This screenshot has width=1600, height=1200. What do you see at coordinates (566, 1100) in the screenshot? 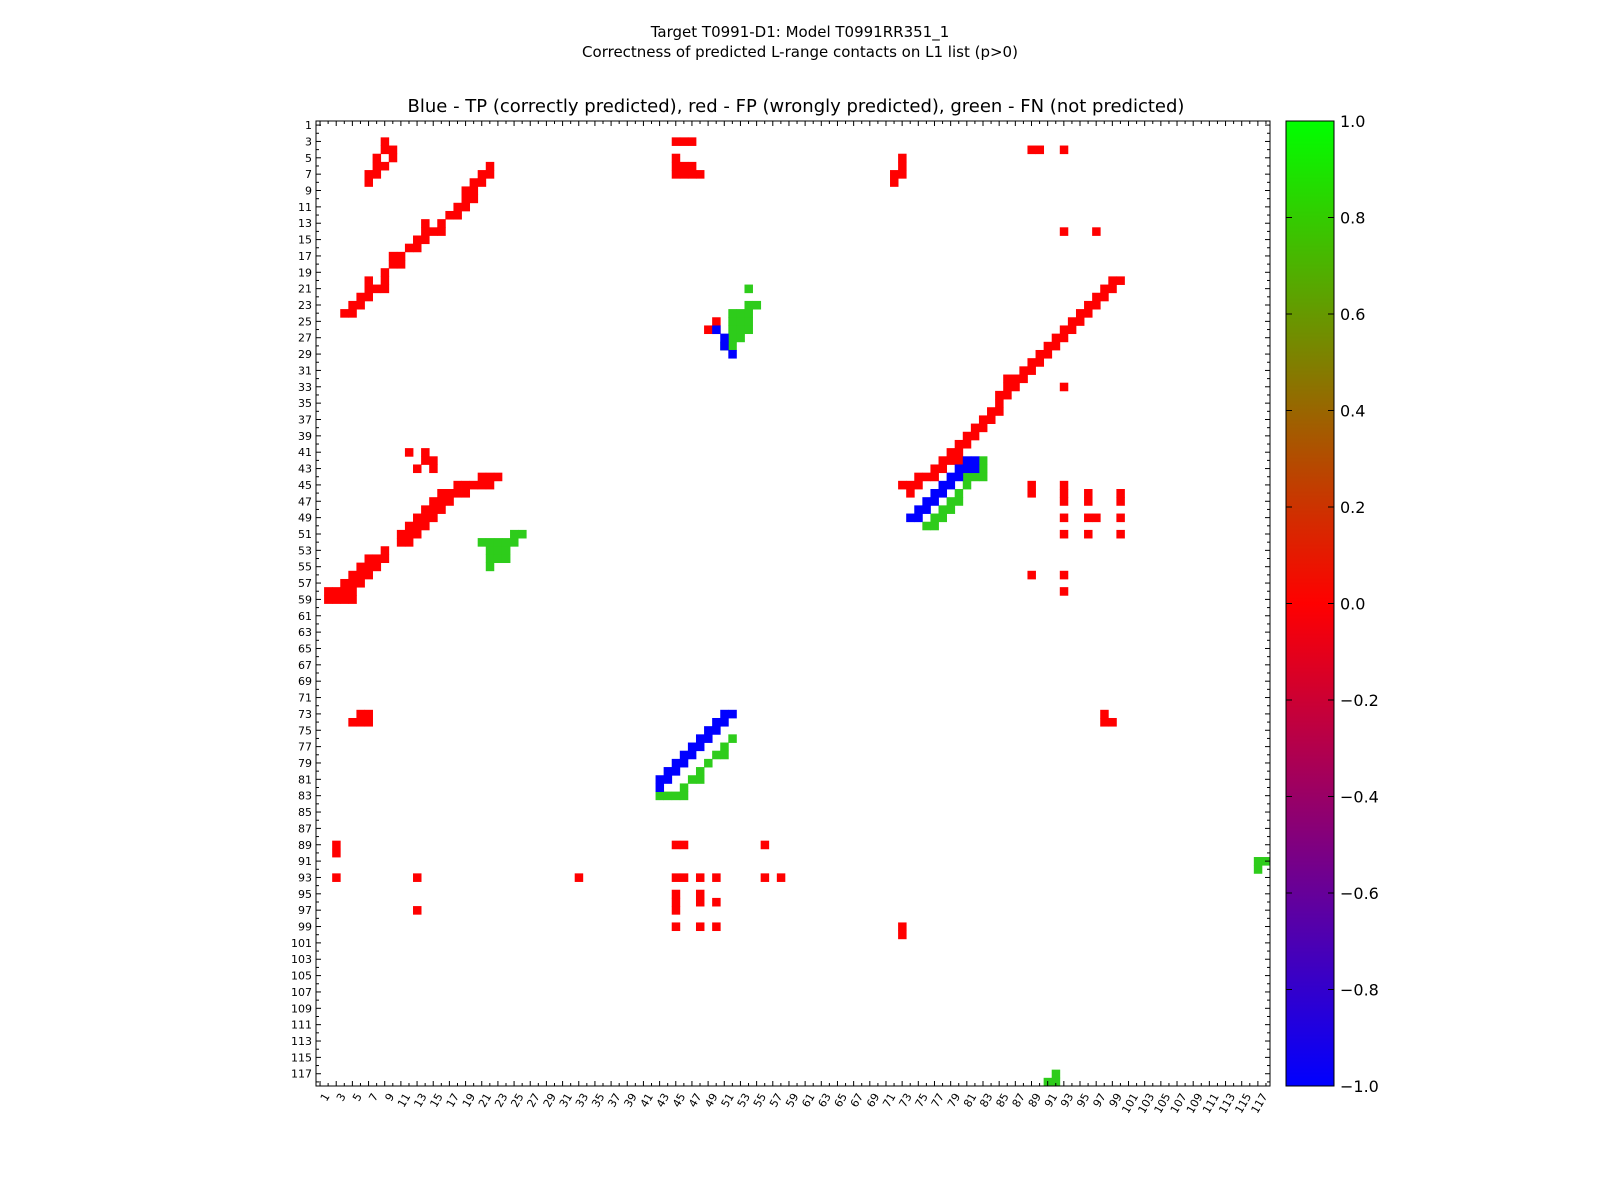
I see `x-tick-label: 31` at bounding box center [566, 1100].